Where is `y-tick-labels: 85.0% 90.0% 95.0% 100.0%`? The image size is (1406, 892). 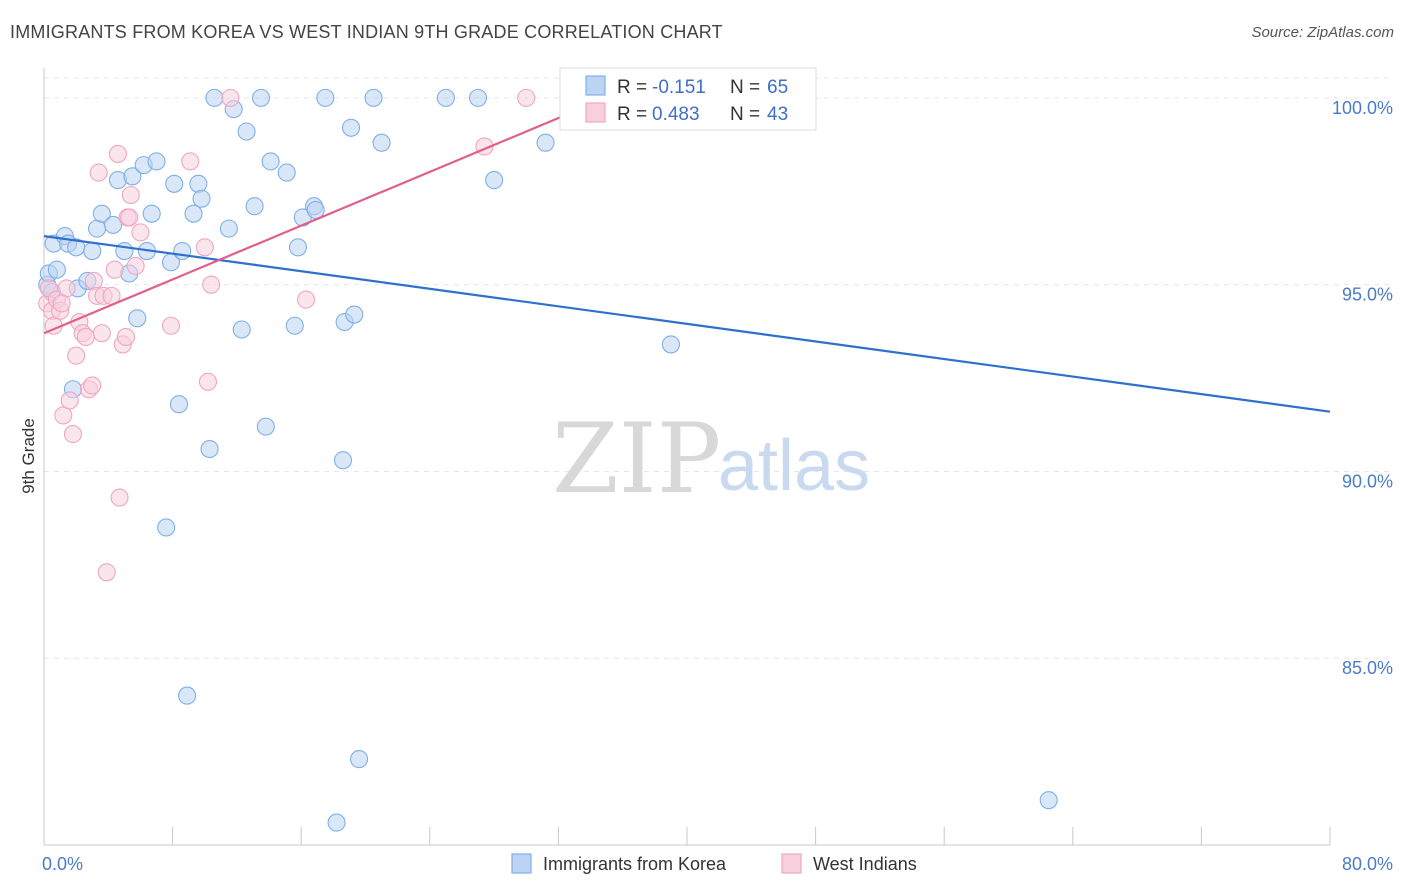 y-tick-labels: 85.0% 90.0% 95.0% 100.0% is located at coordinates (1362, 388).